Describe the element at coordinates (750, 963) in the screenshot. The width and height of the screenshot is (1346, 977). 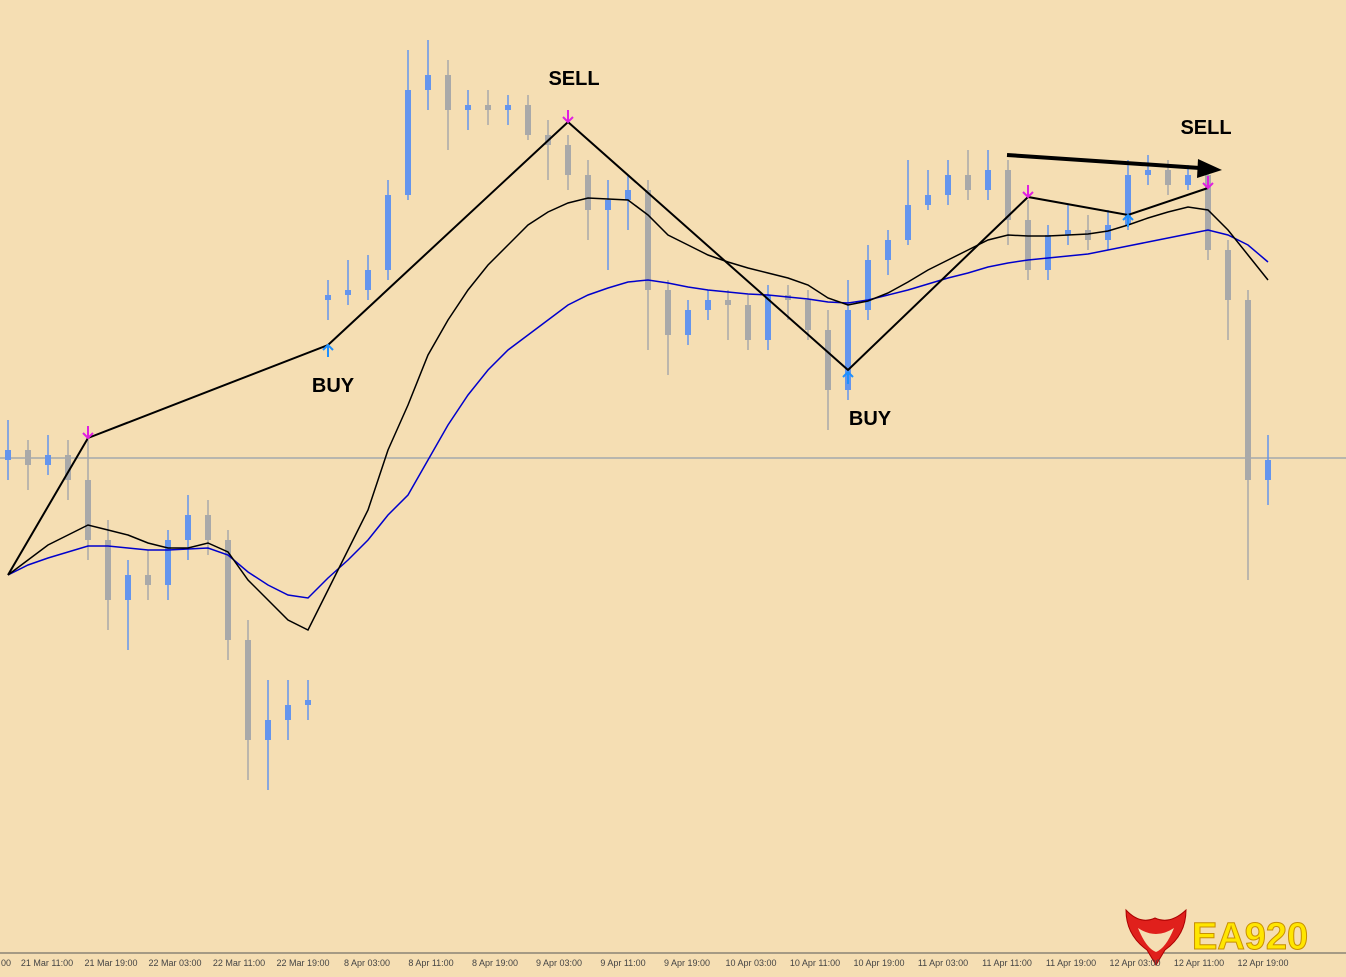
I see `x-tick-label: 10 Apr 03:00` at that location.